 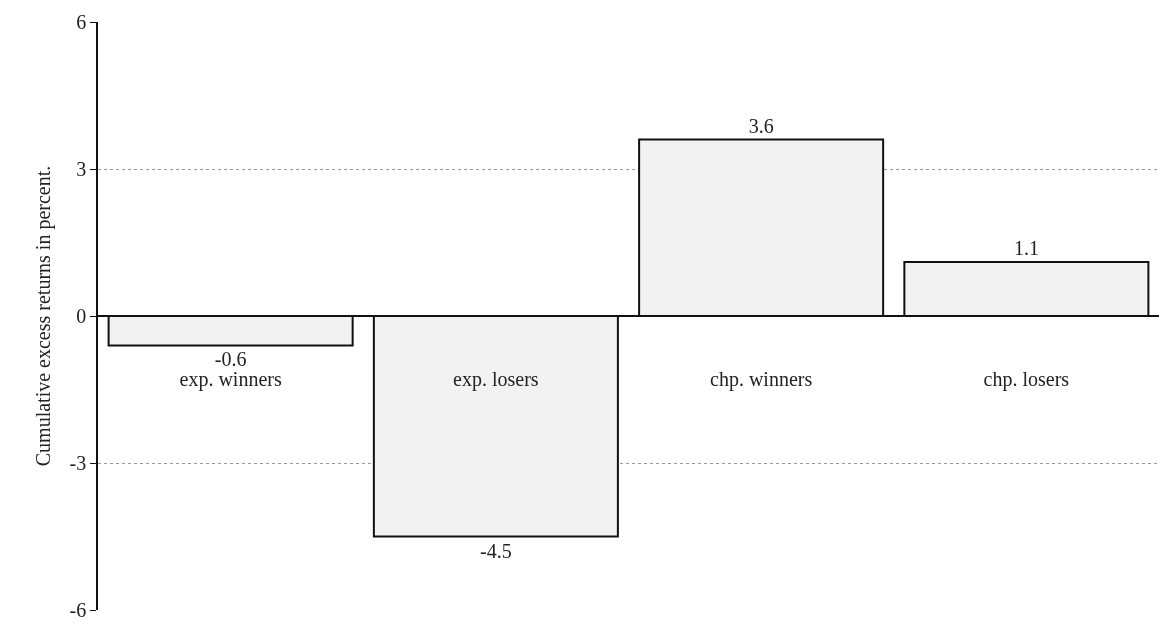 I want to click on data-label: 3.6, so click(x=761, y=125).